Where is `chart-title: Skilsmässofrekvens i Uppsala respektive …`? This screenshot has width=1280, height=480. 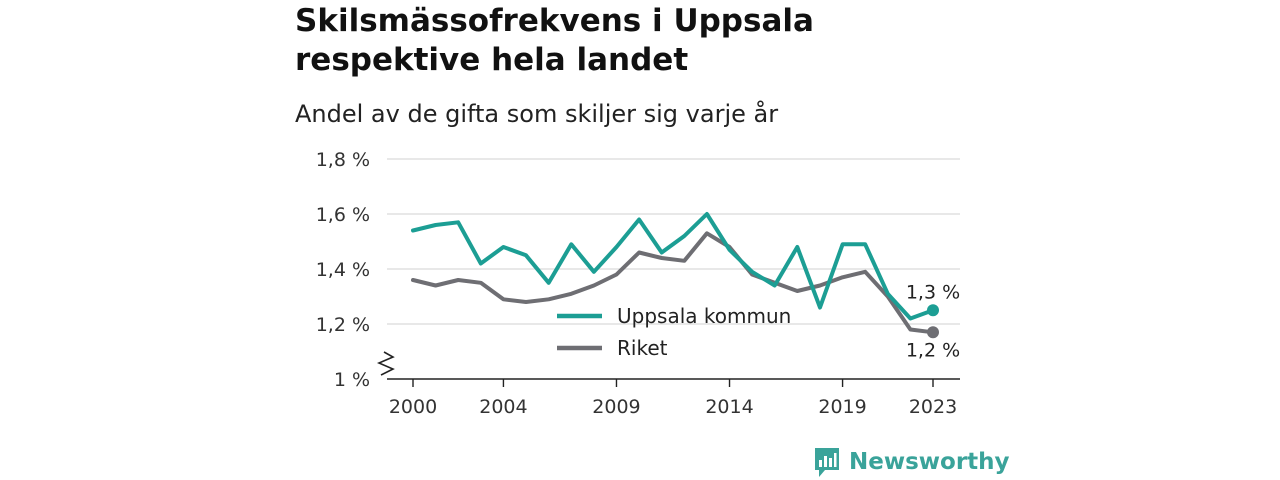 chart-title: Skilsmässofrekvens i Uppsala respektive … is located at coordinates (645, 41).